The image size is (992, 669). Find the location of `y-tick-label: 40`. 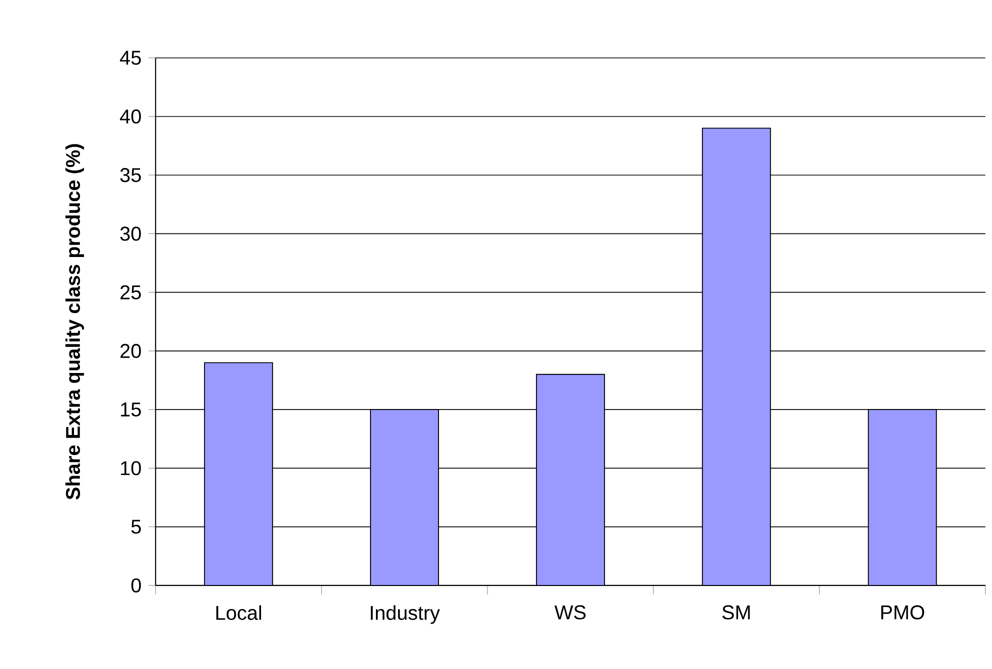

y-tick-label: 40 is located at coordinates (130, 116).